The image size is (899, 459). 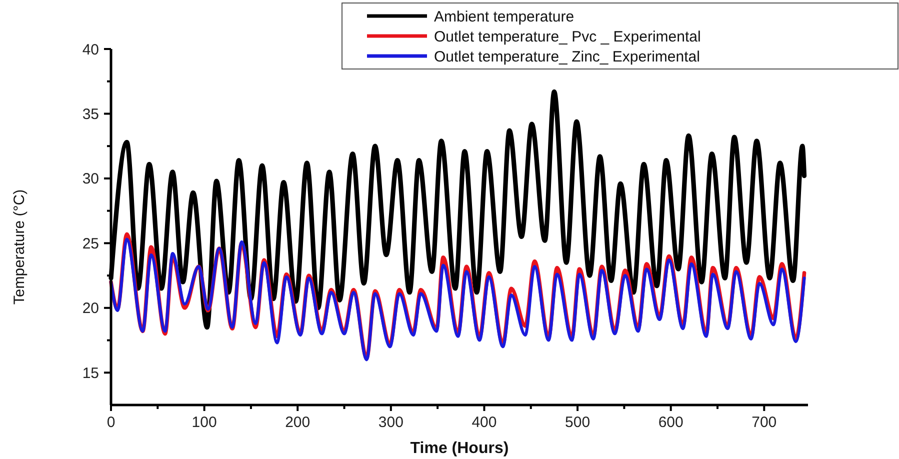 I want to click on x-tick-label: 200, so click(x=297, y=422).